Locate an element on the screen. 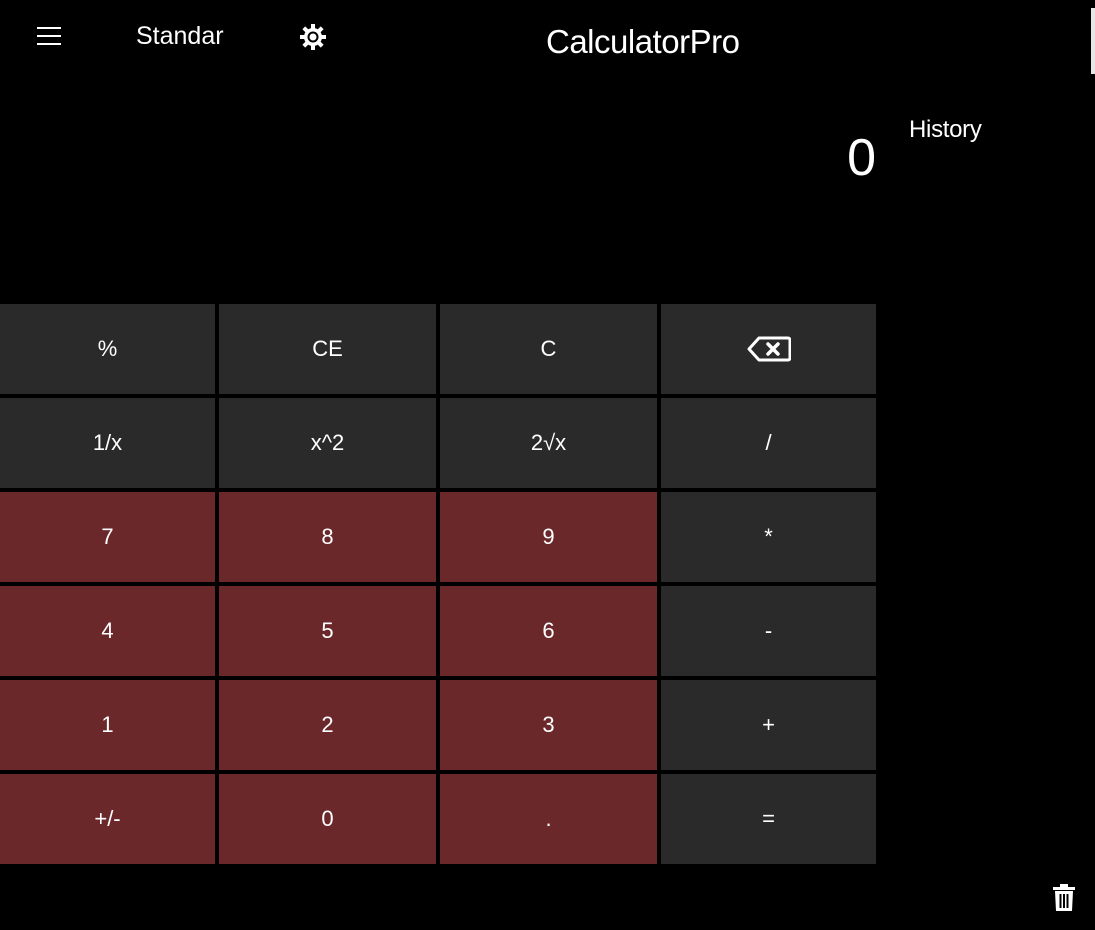  digit-7-button: 7 is located at coordinates (107, 537).